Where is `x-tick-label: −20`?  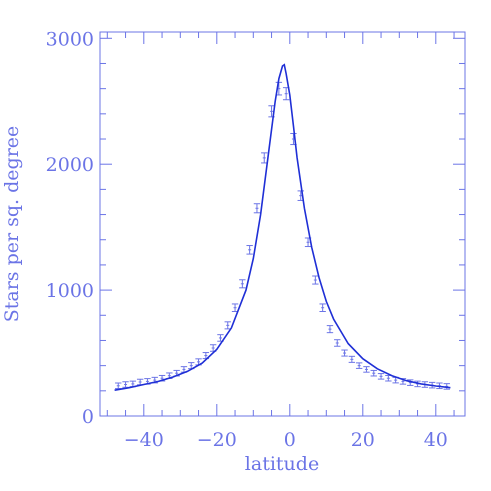
x-tick-label: −20 is located at coordinates (217, 440).